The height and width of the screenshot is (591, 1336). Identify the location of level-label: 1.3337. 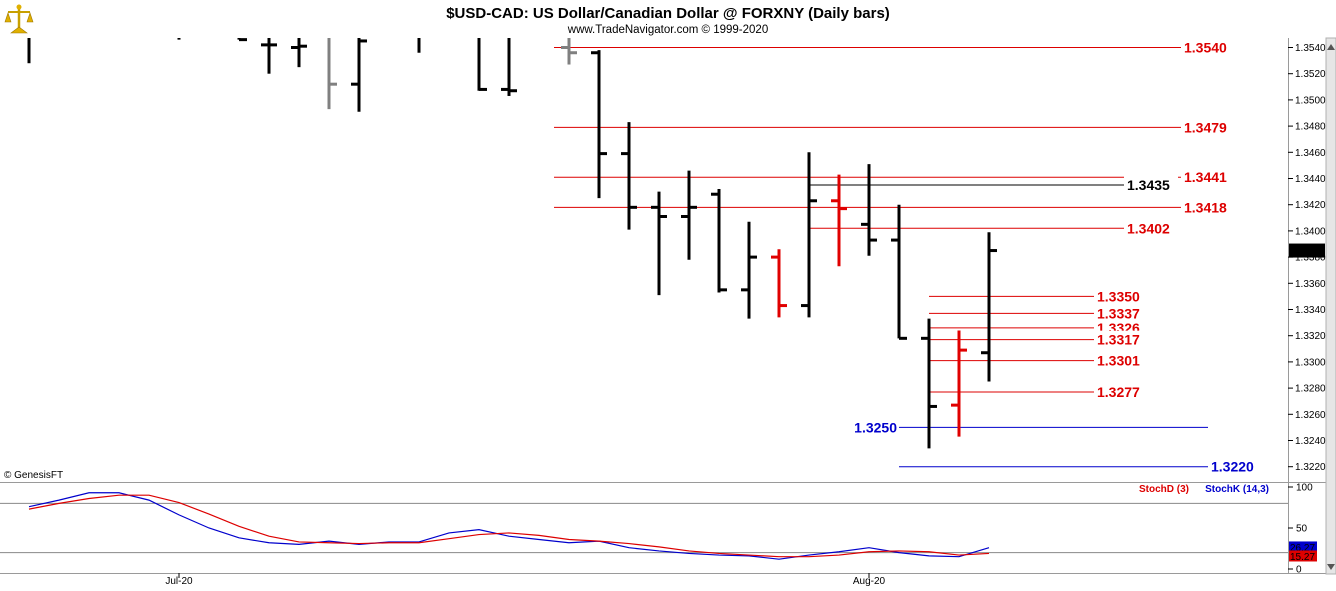
(1118, 313).